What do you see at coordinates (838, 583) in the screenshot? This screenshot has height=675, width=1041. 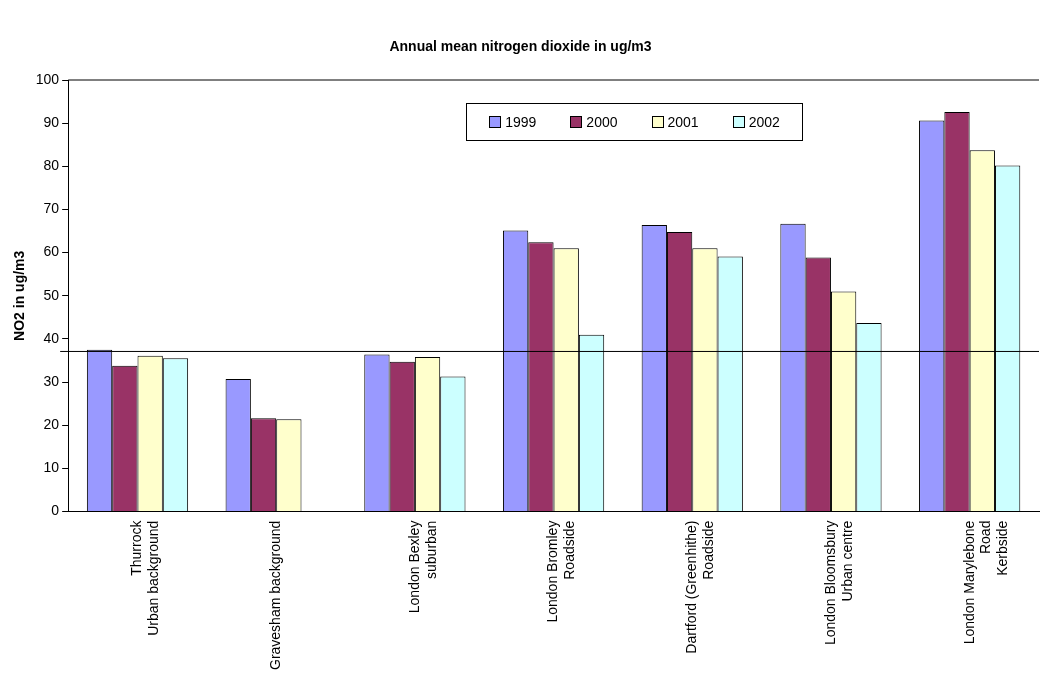 I see `x-tick-label: London Bloomsbury Urban centre` at bounding box center [838, 583].